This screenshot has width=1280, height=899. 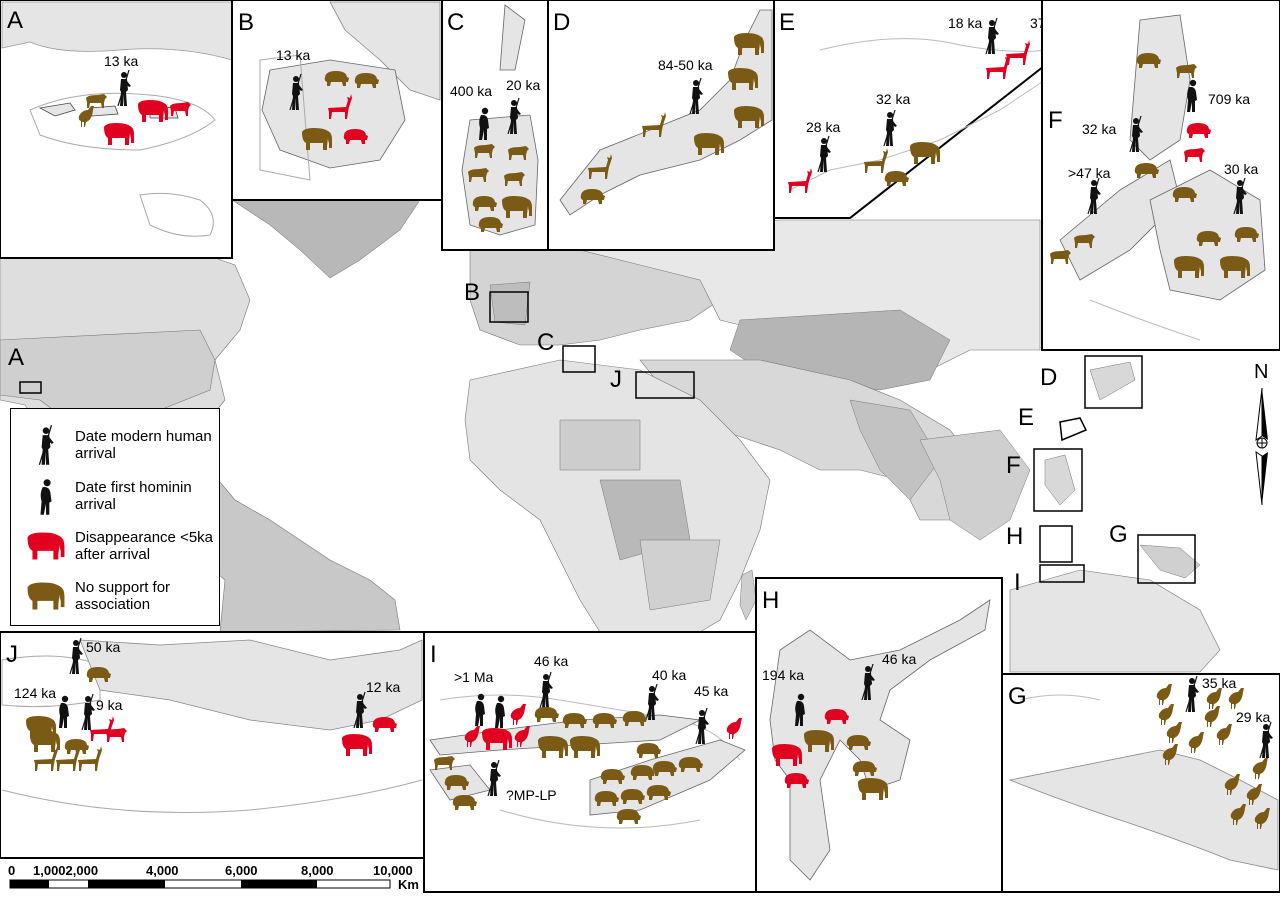 What do you see at coordinates (1062, 573) in the screenshot?
I see `study-box-i` at bounding box center [1062, 573].